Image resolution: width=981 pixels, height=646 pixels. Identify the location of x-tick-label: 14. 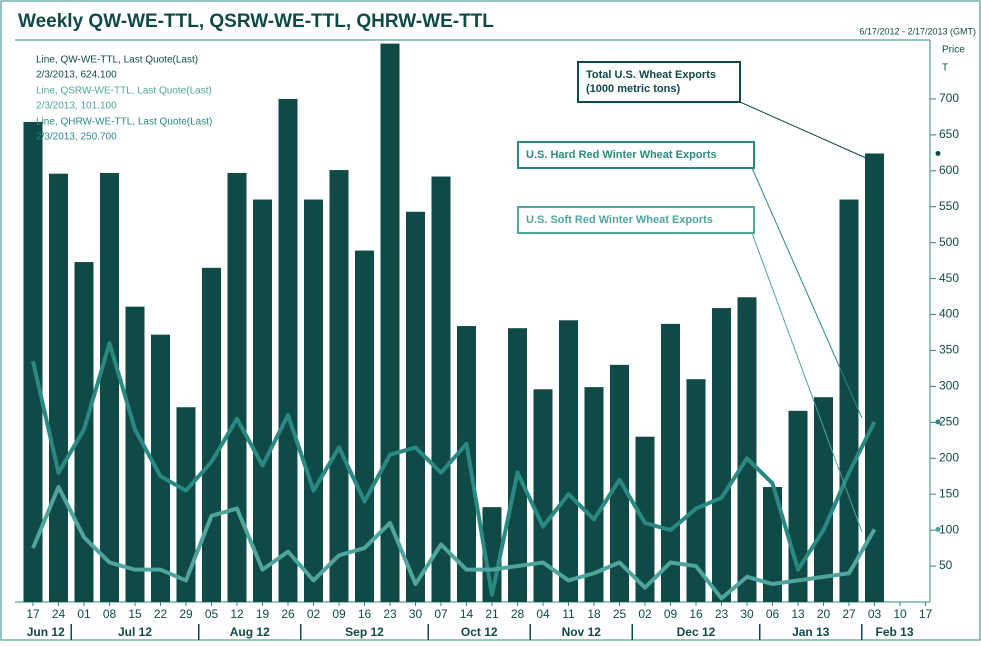
(467, 614).